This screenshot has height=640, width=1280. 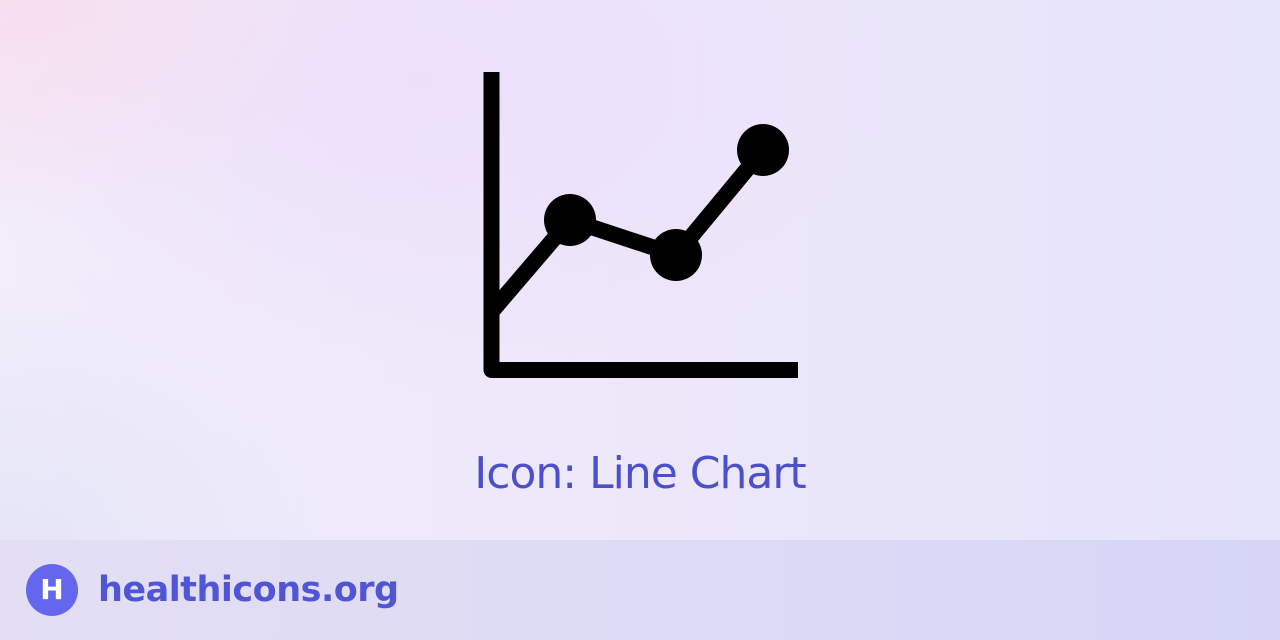 I want to click on logo-letter: H, so click(x=52, y=589).